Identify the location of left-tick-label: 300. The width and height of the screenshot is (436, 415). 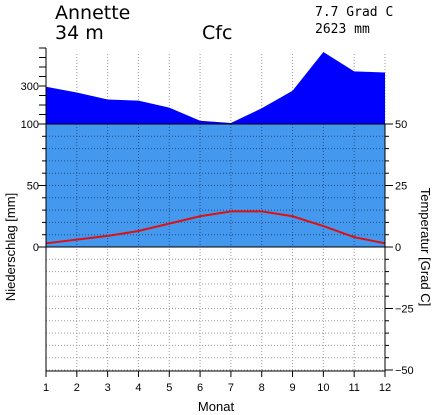
(30, 87).